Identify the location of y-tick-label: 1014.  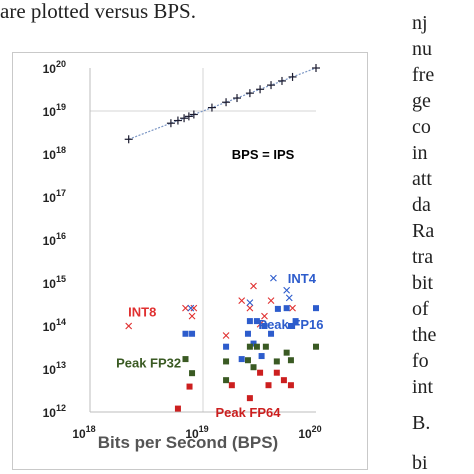
(54, 325).